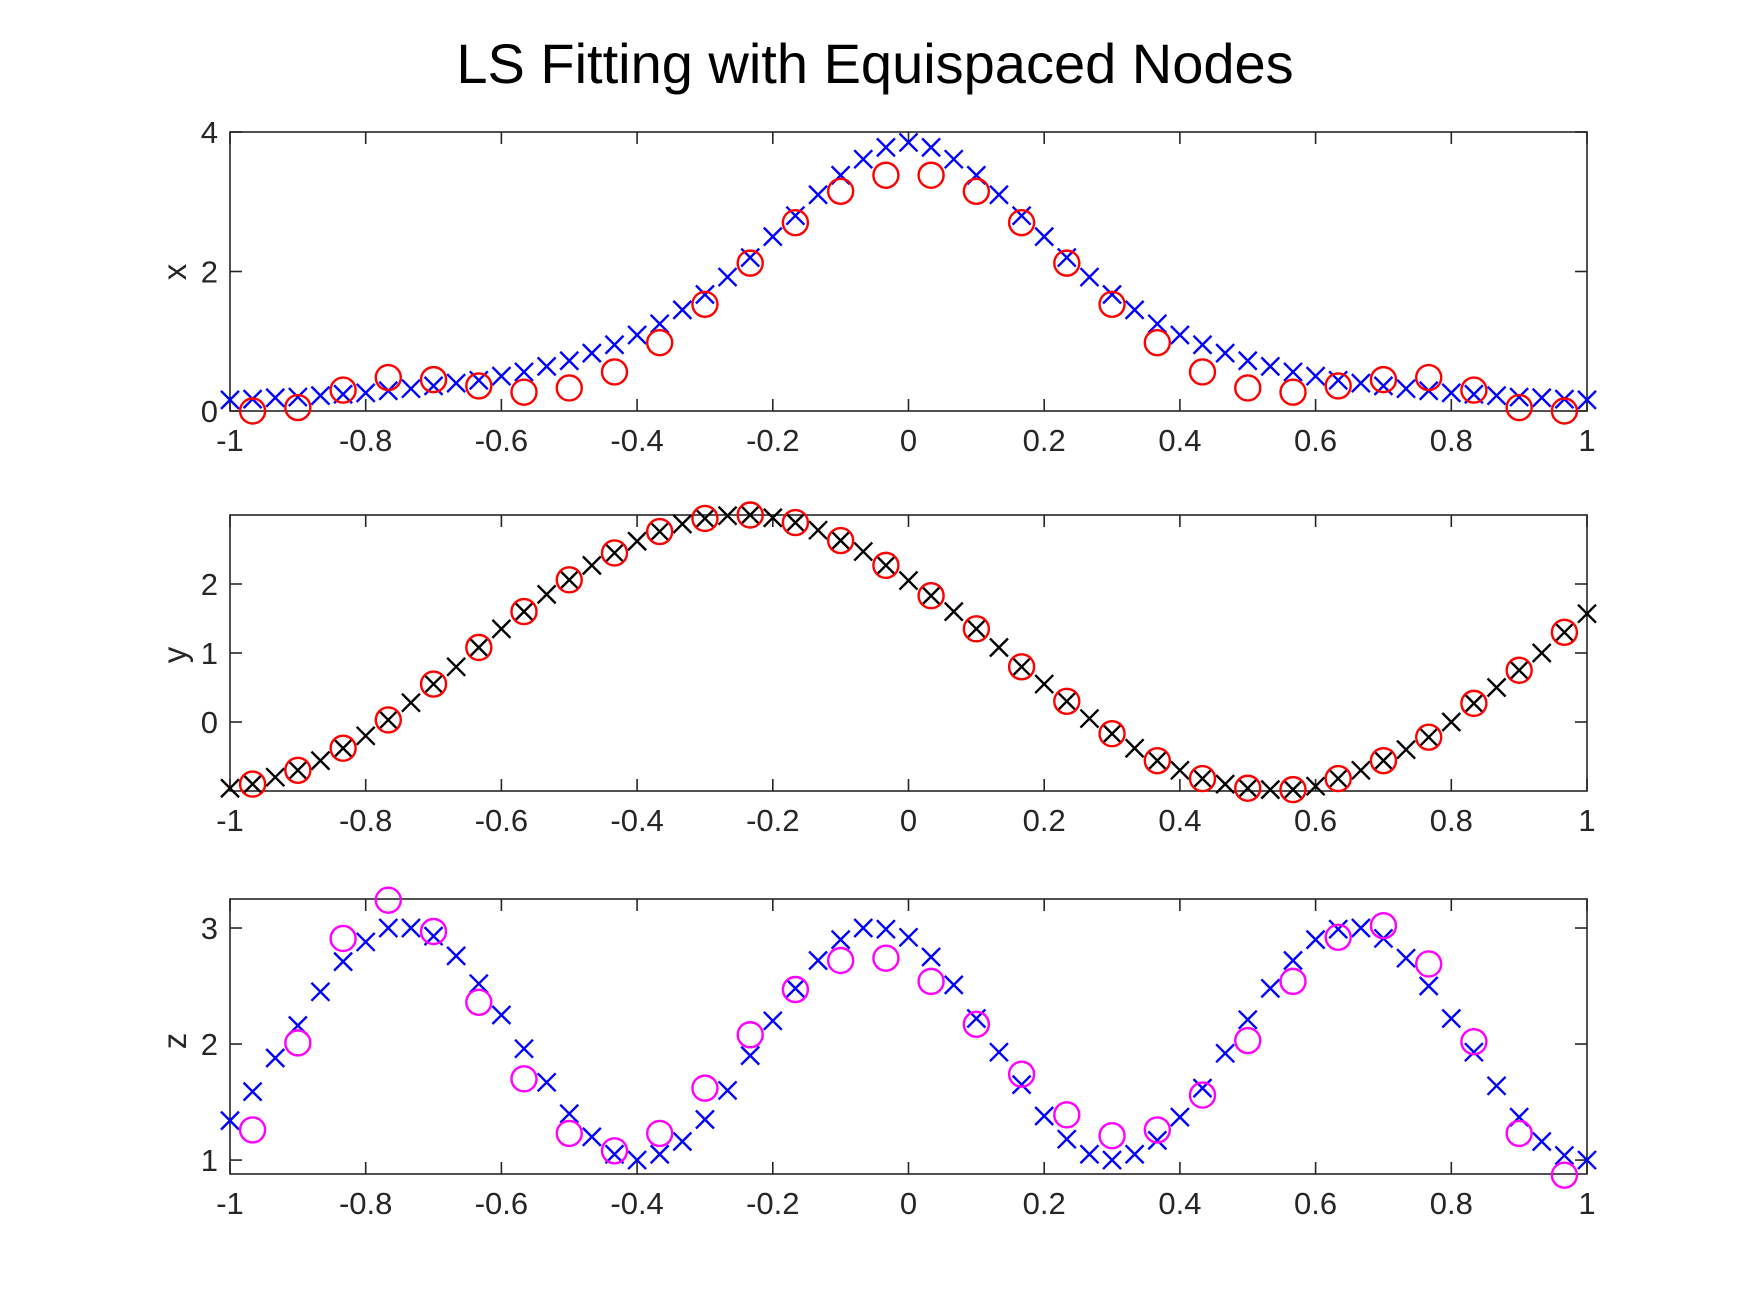  What do you see at coordinates (209, 132) in the screenshot?
I see `subplot-x-ytick-label: 4` at bounding box center [209, 132].